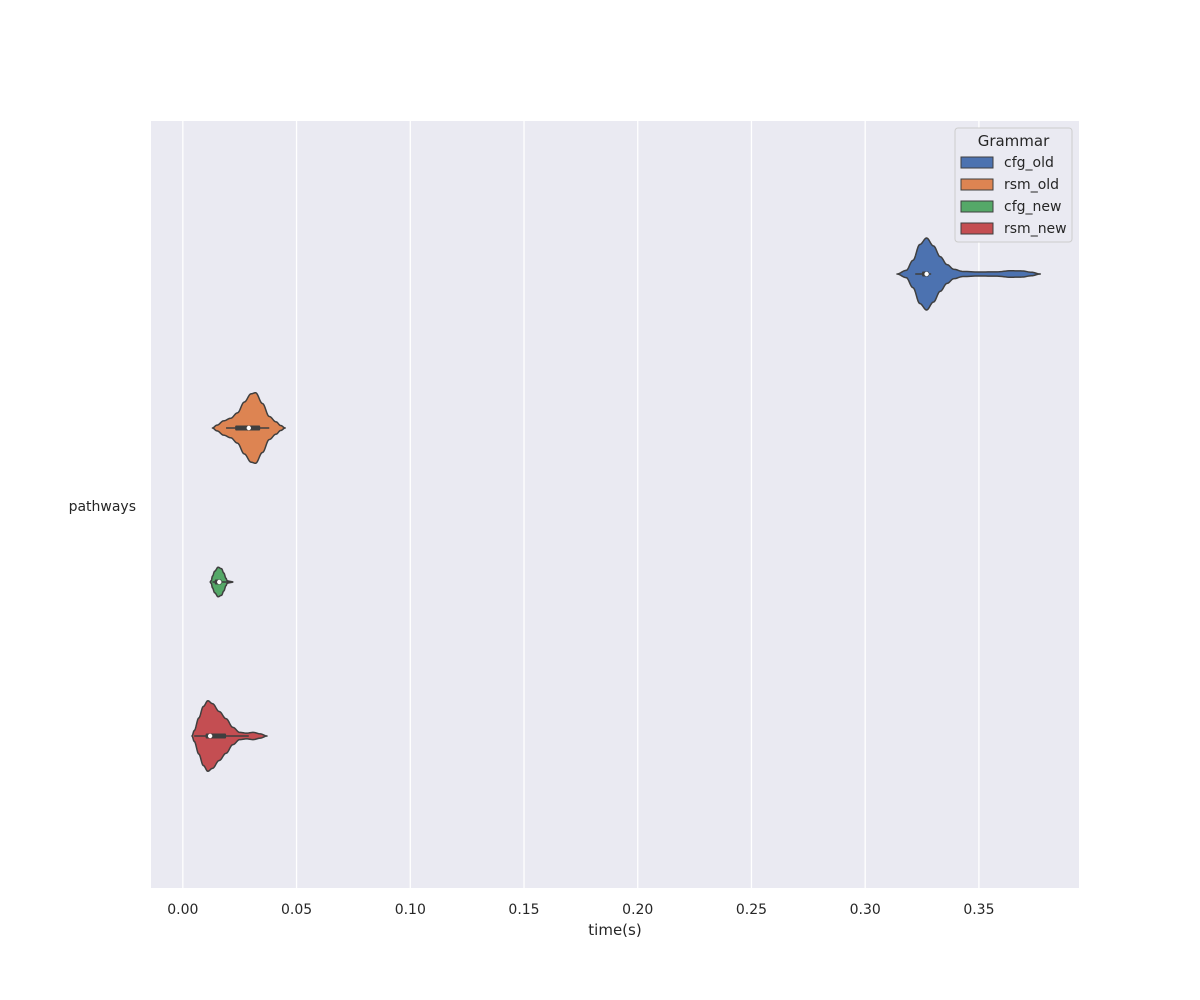  What do you see at coordinates (751, 910) in the screenshot?
I see `x-tick-label: 0.25` at bounding box center [751, 910].